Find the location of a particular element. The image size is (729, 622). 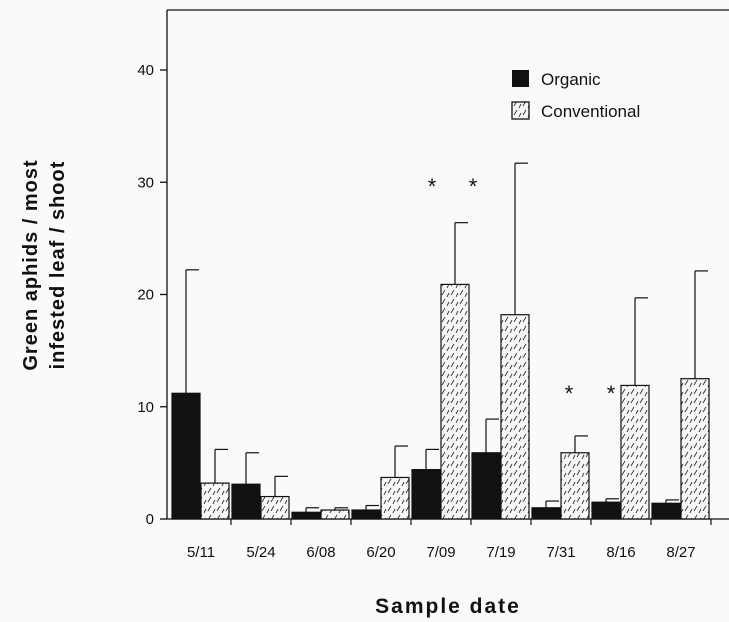

x-tick-label: 7/09 is located at coordinates (440, 552).